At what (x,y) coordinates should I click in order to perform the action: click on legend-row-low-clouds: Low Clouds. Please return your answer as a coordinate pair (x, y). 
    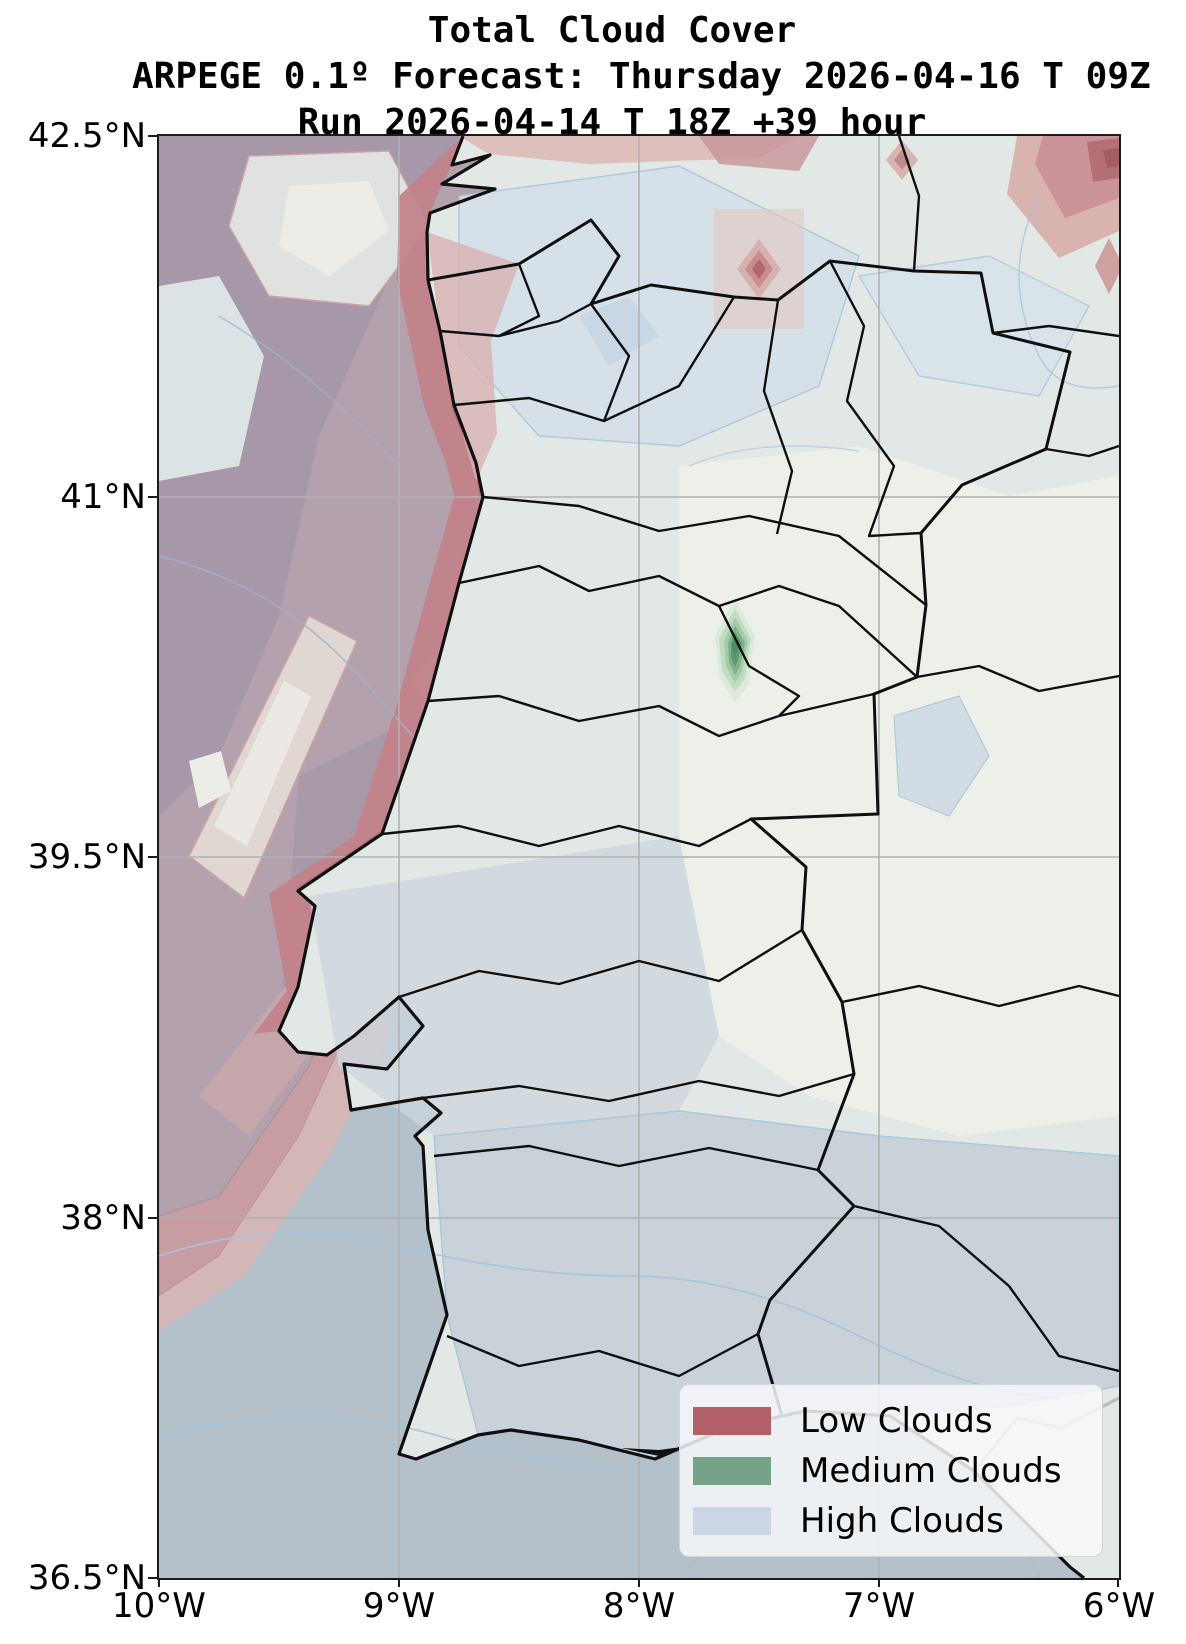
    Looking at the image, I should click on (897, 1421).